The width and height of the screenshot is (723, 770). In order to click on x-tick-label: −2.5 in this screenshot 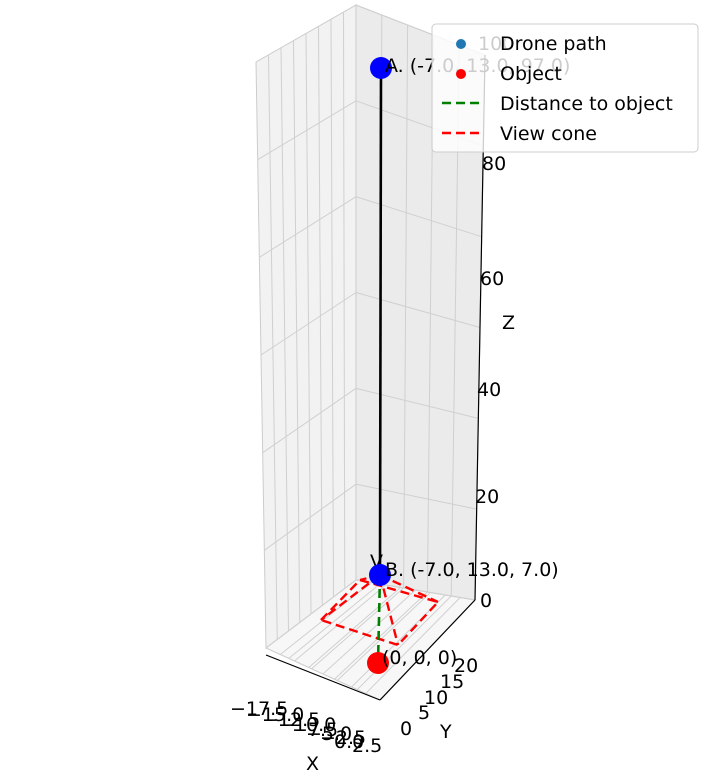, I will do `click(343, 738)`.